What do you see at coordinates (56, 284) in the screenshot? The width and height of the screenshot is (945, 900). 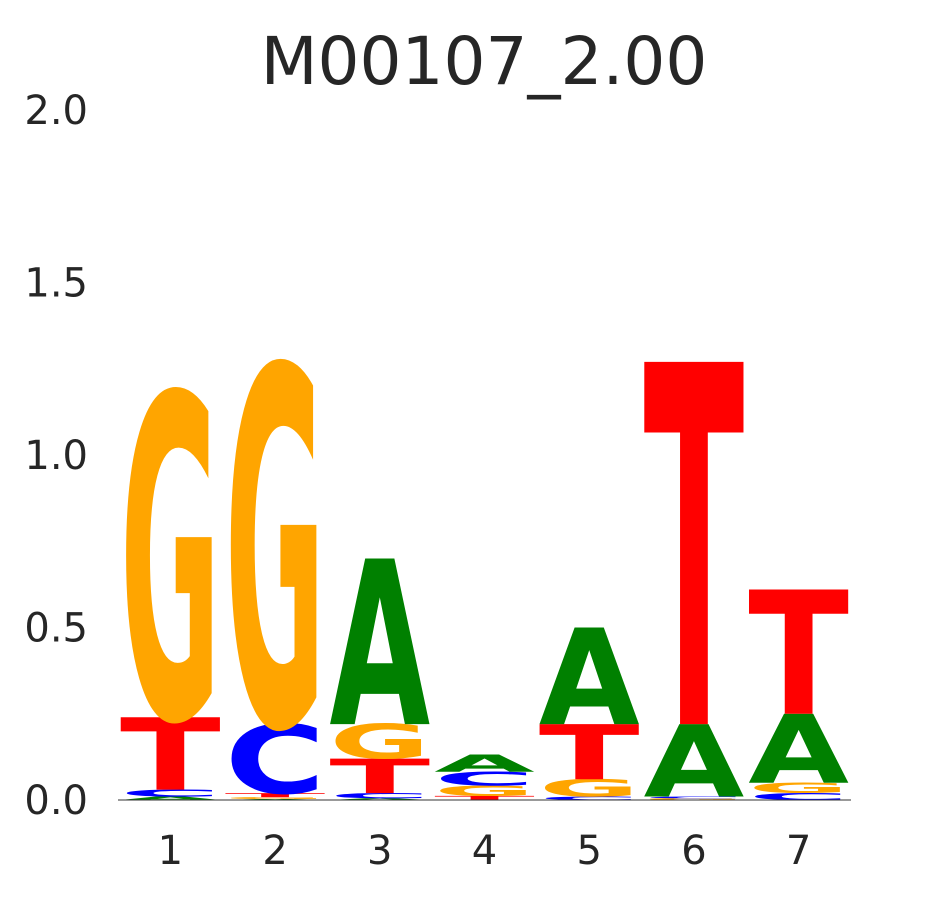 I see `y-tick-label: 1.5` at bounding box center [56, 284].